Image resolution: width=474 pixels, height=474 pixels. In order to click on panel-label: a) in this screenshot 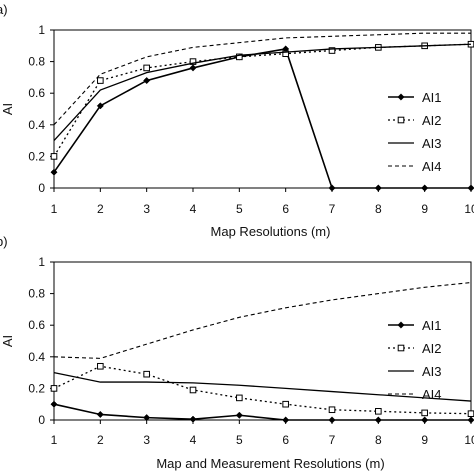, I will do `click(4, 9)`.